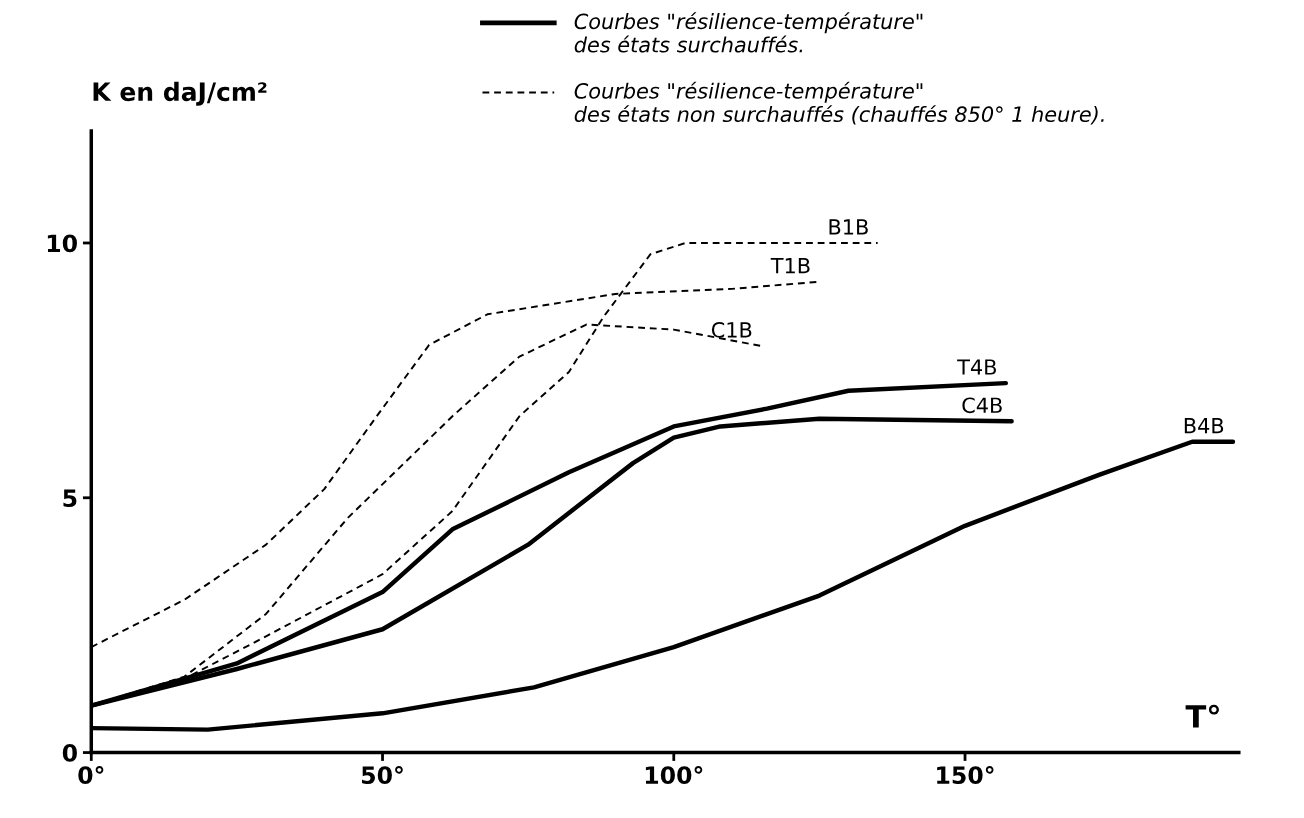  What do you see at coordinates (382, 775) in the screenshot?
I see `x-tick-label: 50°` at bounding box center [382, 775].